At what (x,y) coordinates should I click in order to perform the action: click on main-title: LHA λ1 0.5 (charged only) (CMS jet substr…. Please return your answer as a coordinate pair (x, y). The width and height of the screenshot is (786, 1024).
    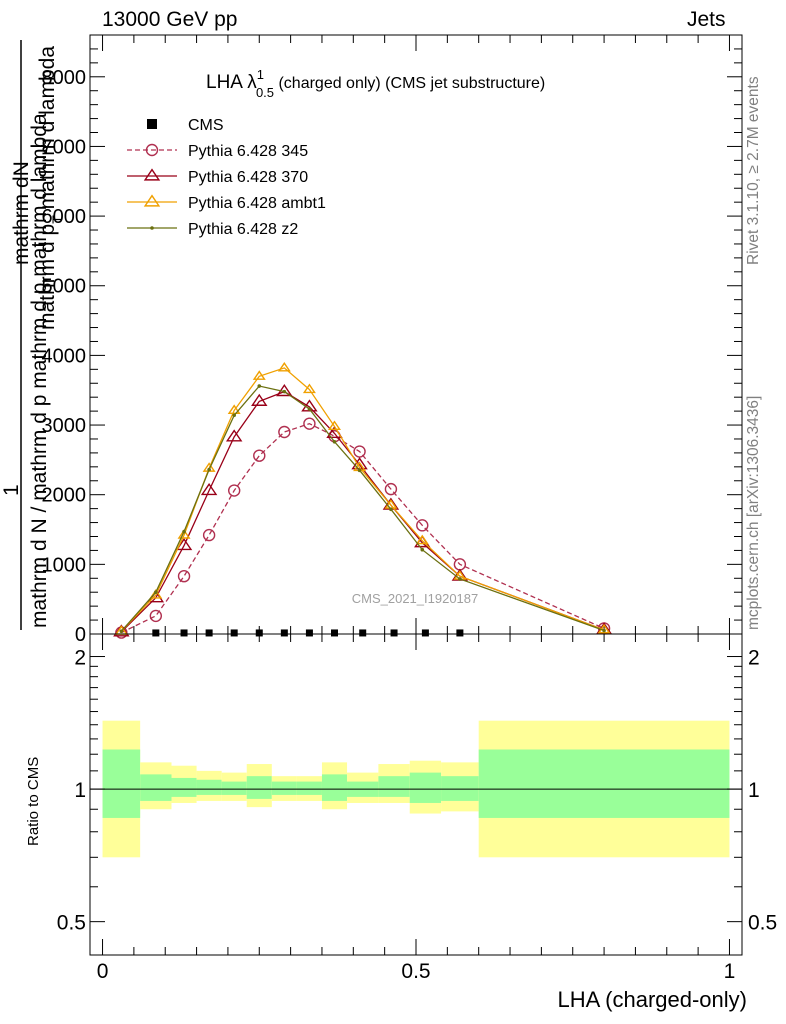
    Looking at the image, I should click on (375, 83).